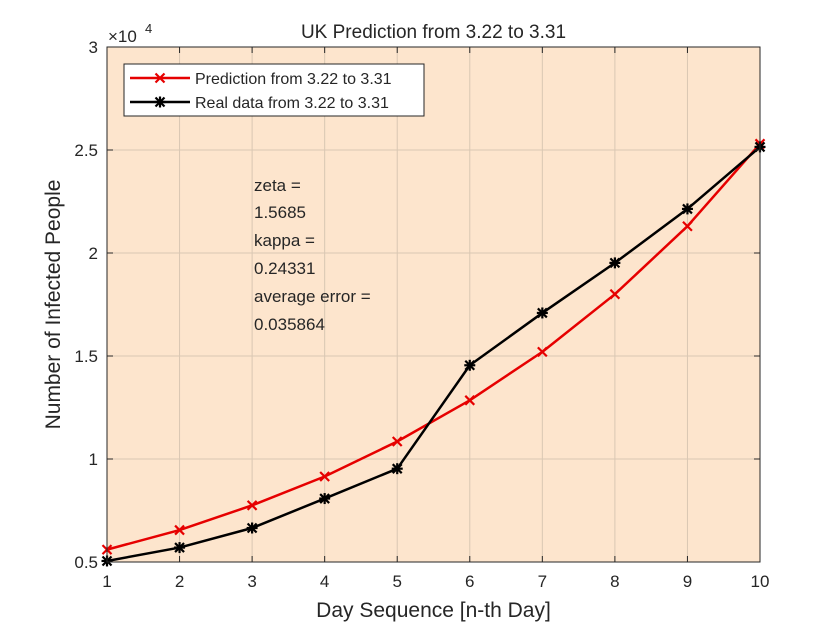  What do you see at coordinates (280, 212) in the screenshot?
I see `annotation-line: 1.5685` at bounding box center [280, 212].